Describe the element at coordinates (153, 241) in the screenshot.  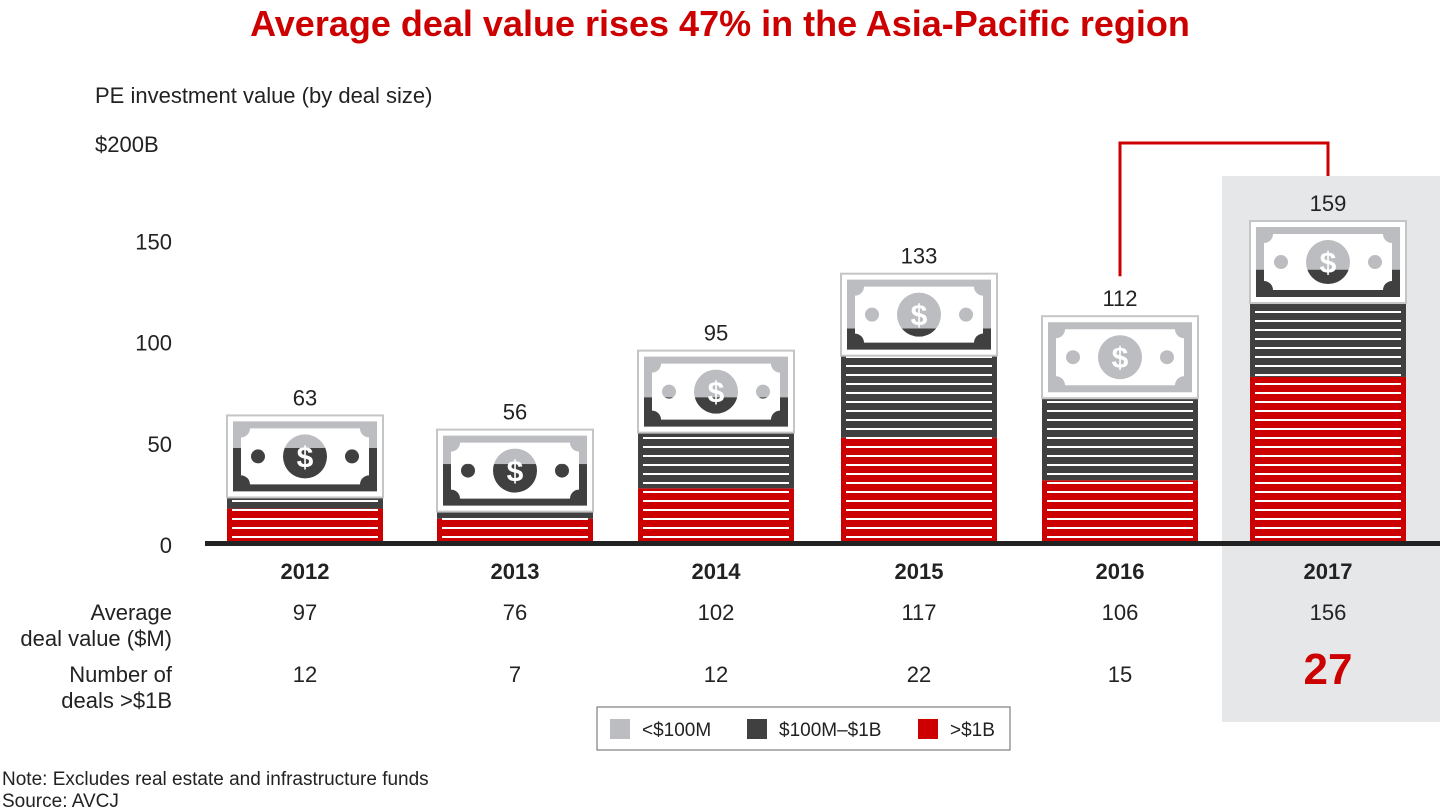
I see `y-tick-label: 150` at that location.